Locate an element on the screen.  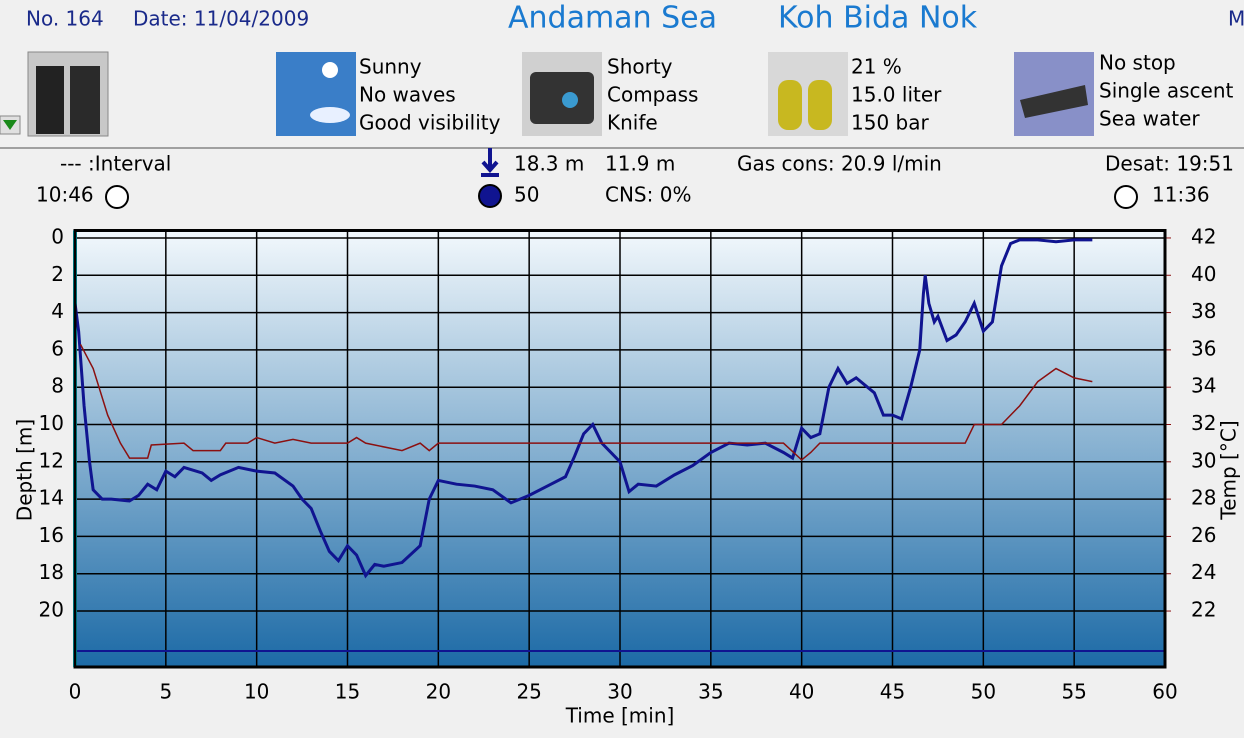
y2-tick-label: 36 is located at coordinates (1203, 348).